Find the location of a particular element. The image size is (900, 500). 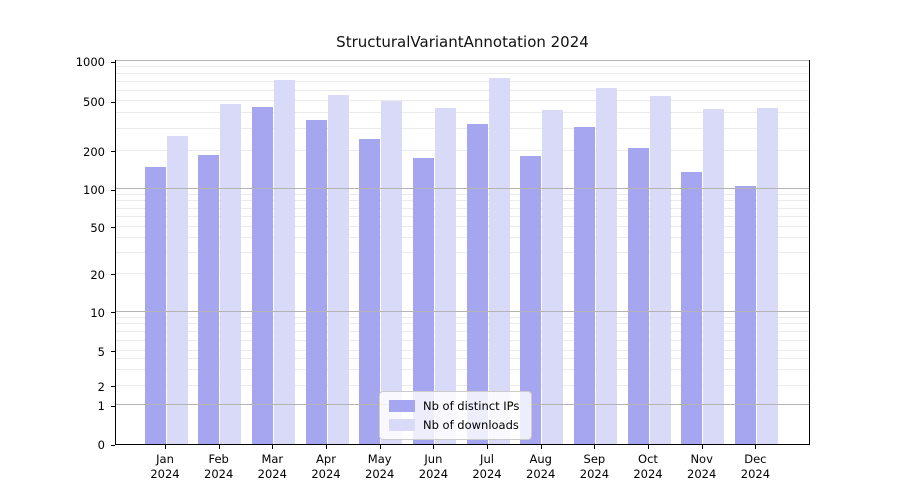

bar-downloads-jan is located at coordinates (177, 289).